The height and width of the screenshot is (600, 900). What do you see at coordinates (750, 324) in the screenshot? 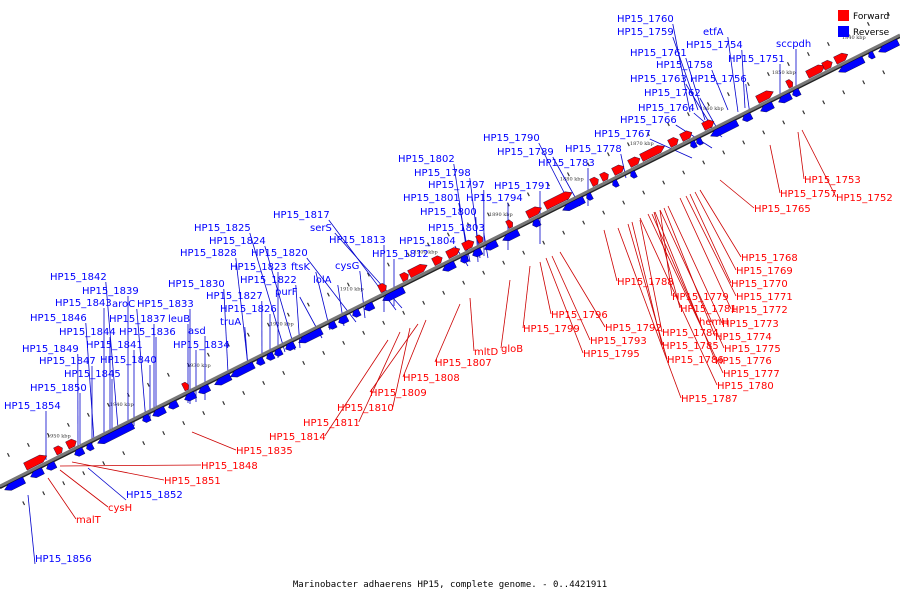
I see `forward-gene-label: HP15_1773` at bounding box center [750, 324].